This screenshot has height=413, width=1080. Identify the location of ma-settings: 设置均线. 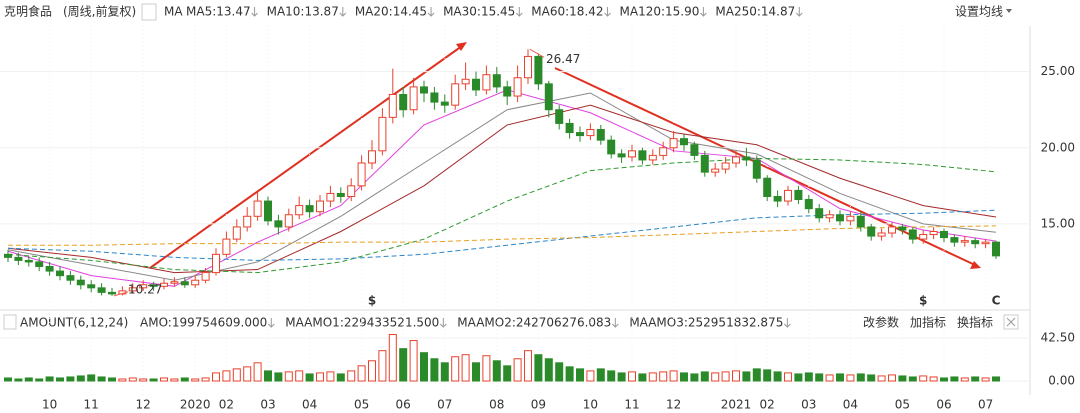
(979, 12).